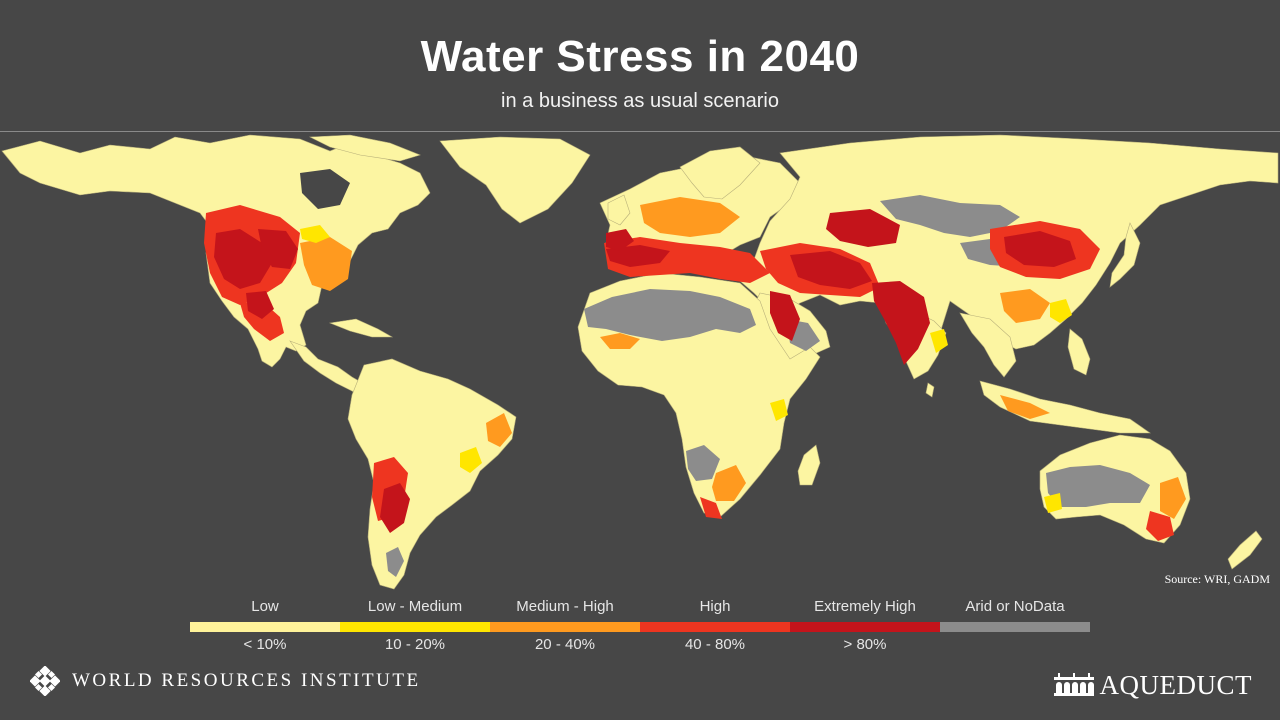 The image size is (1280, 720). What do you see at coordinates (1079, 352) in the screenshot?
I see `land-philippines` at bounding box center [1079, 352].